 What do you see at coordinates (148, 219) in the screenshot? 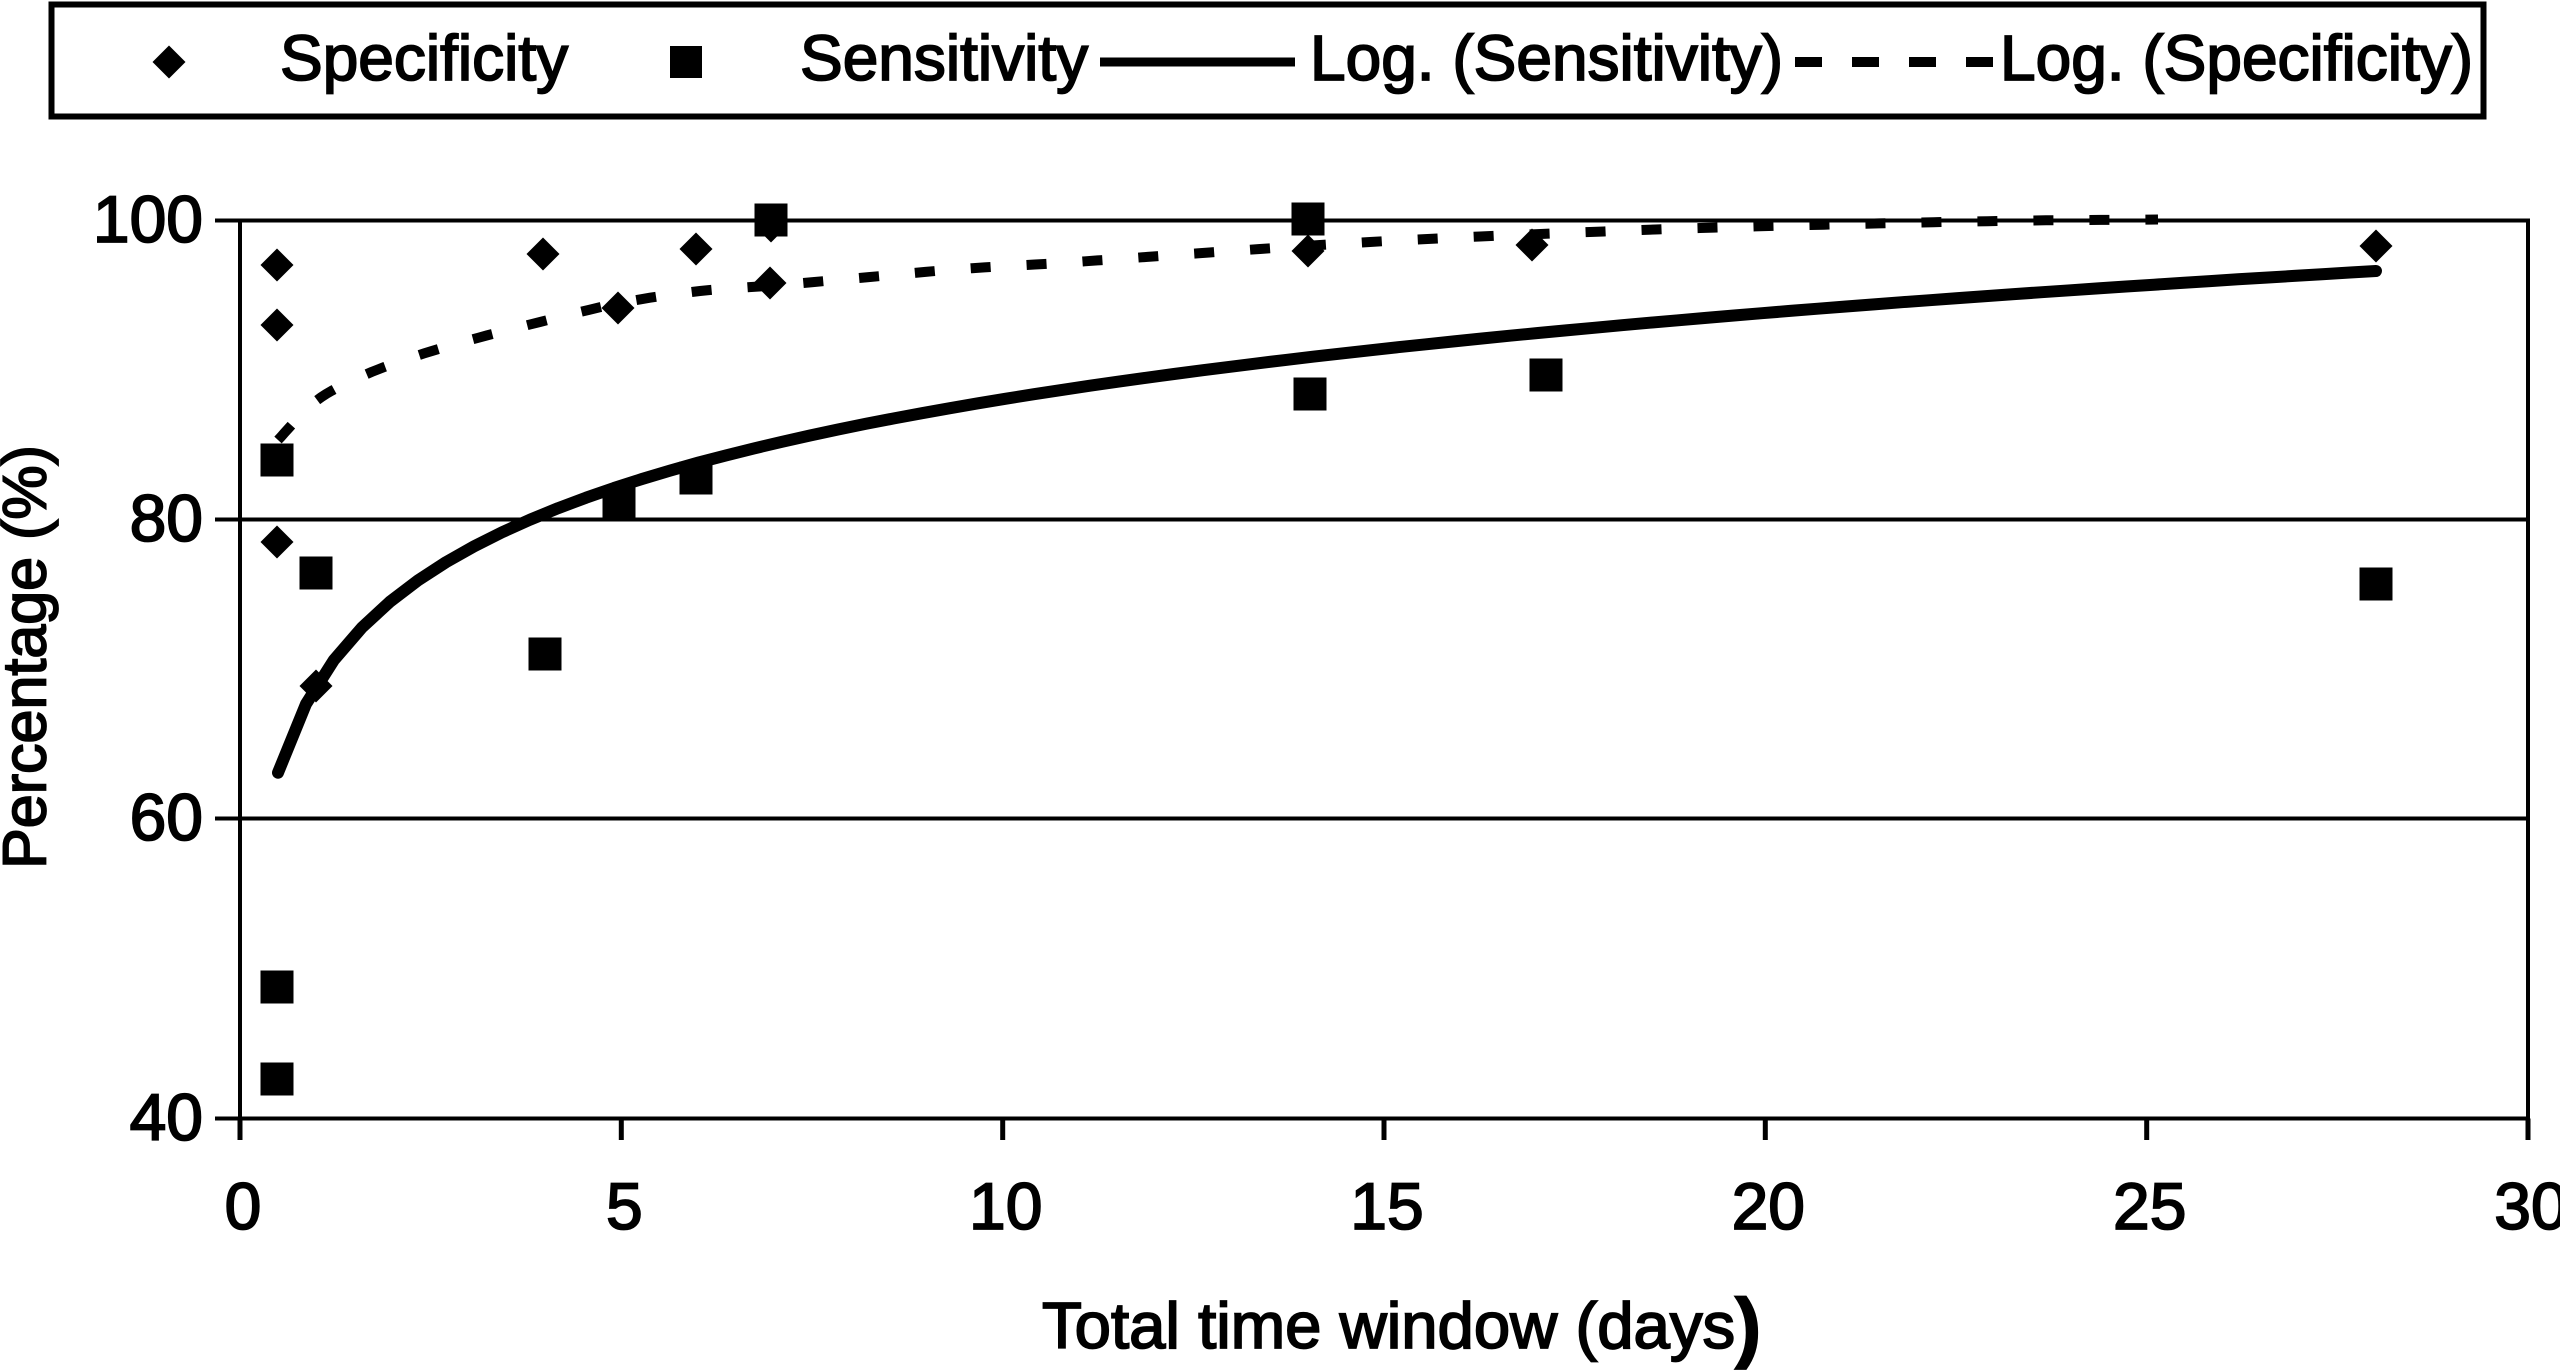
I see `svg-text: 100` at bounding box center [148, 219].